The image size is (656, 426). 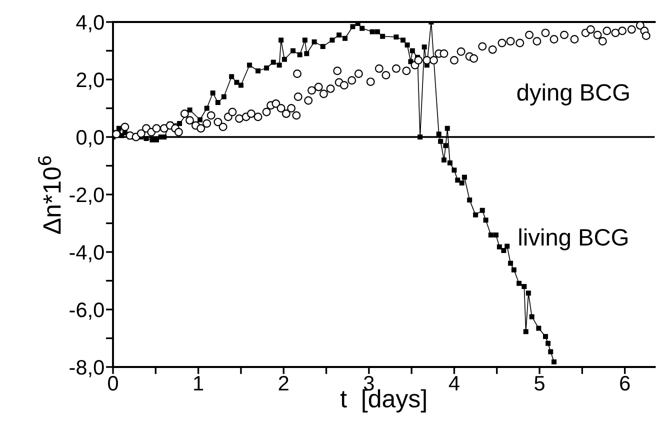 I want to click on x-tick-label: 3, so click(x=369, y=383).